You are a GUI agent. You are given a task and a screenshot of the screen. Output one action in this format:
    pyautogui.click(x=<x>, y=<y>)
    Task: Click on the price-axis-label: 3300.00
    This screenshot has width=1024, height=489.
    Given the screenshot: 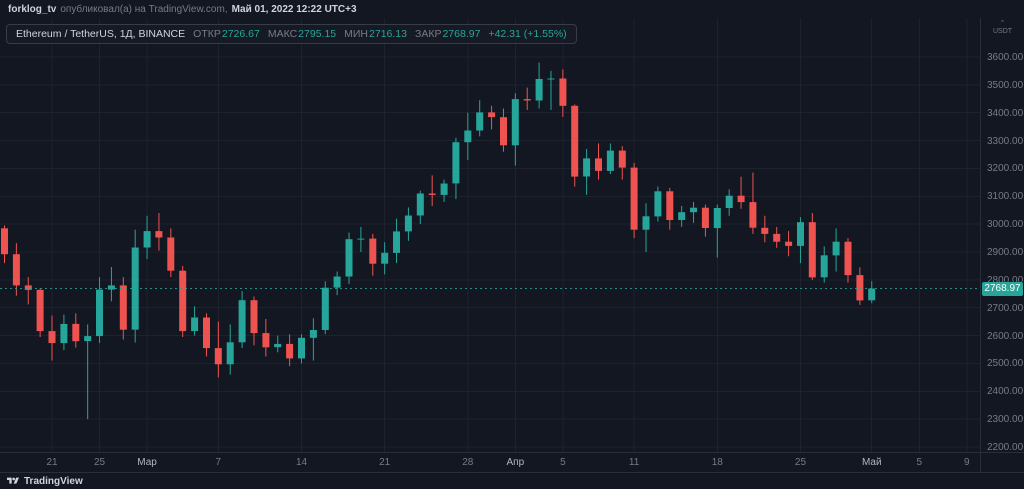 What is the action you would take?
    pyautogui.click(x=1005, y=141)
    